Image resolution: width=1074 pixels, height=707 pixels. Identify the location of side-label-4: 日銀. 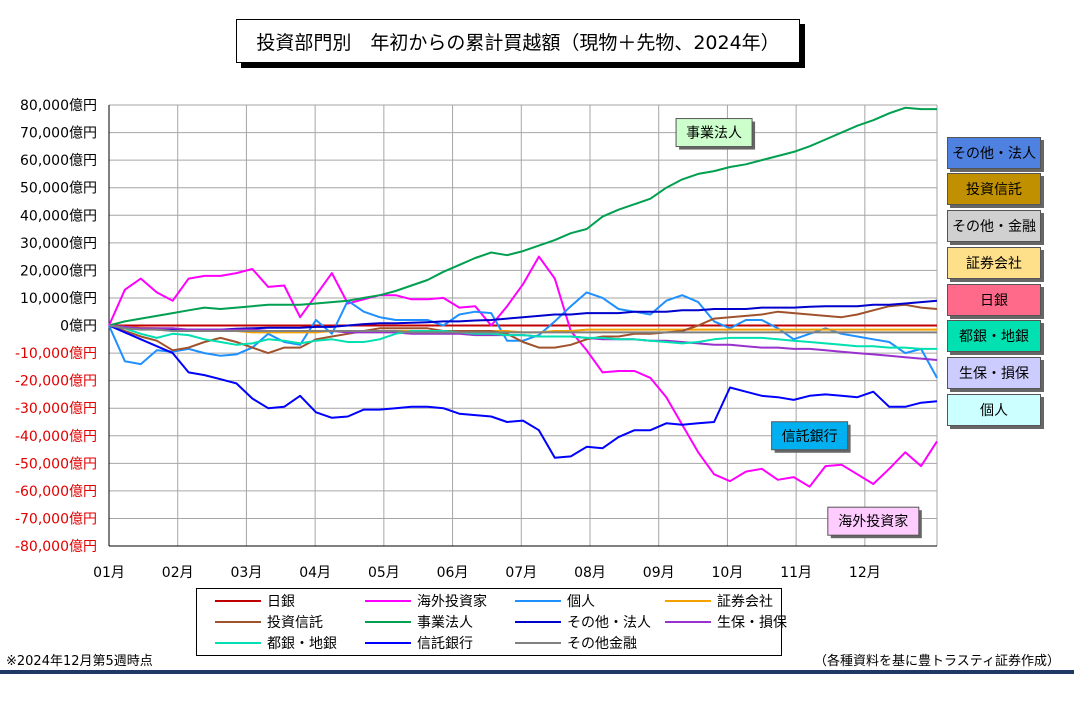
(994, 300).